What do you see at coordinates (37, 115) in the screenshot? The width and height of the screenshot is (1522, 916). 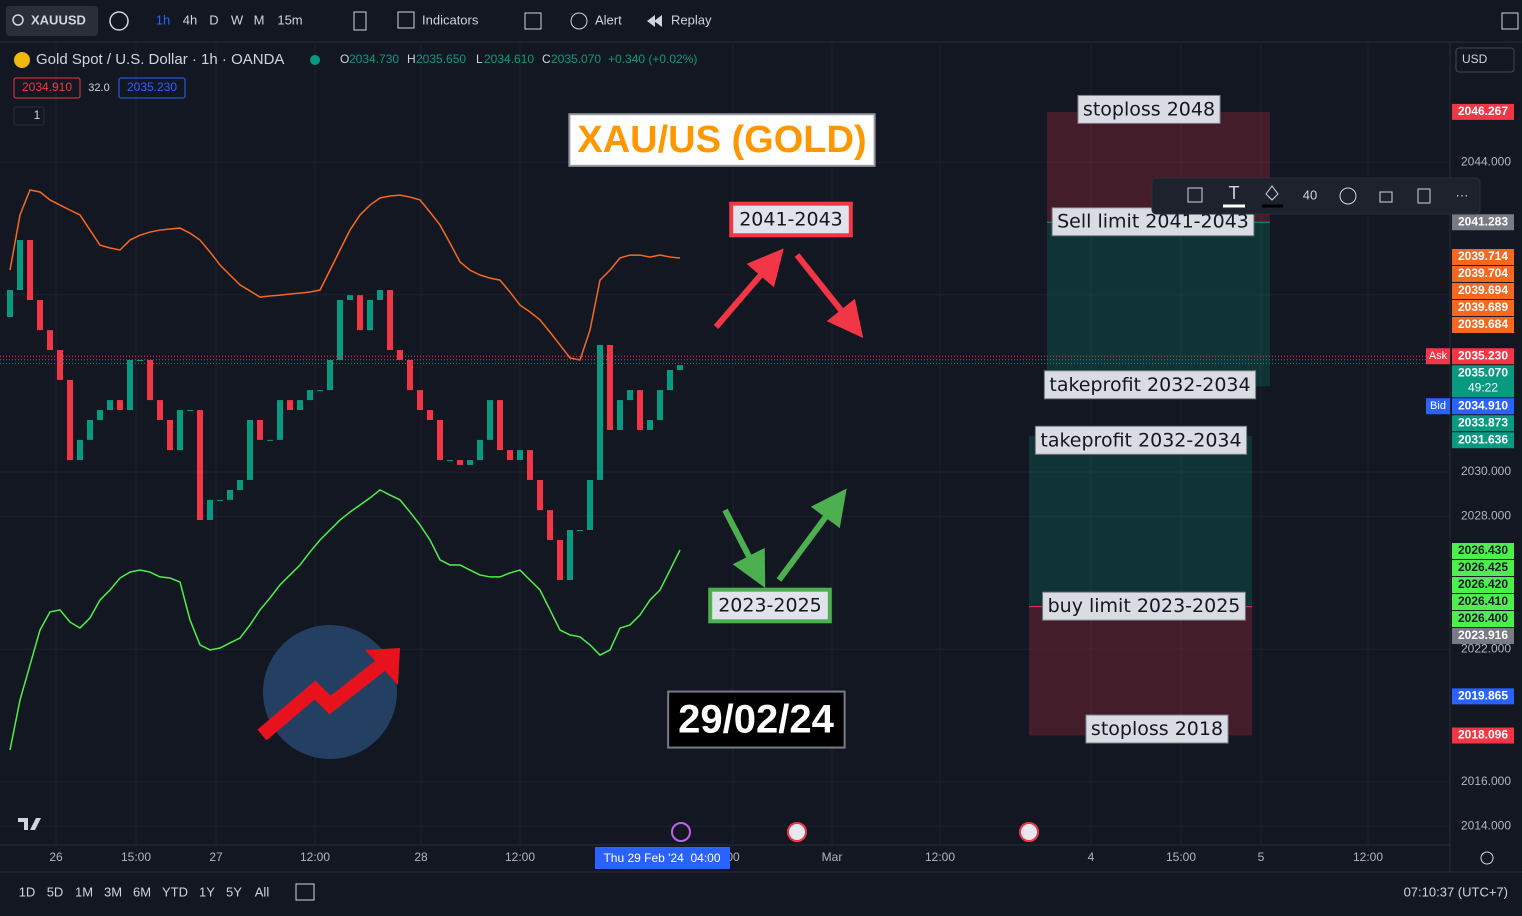 I see `indicator-count: 1` at bounding box center [37, 115].